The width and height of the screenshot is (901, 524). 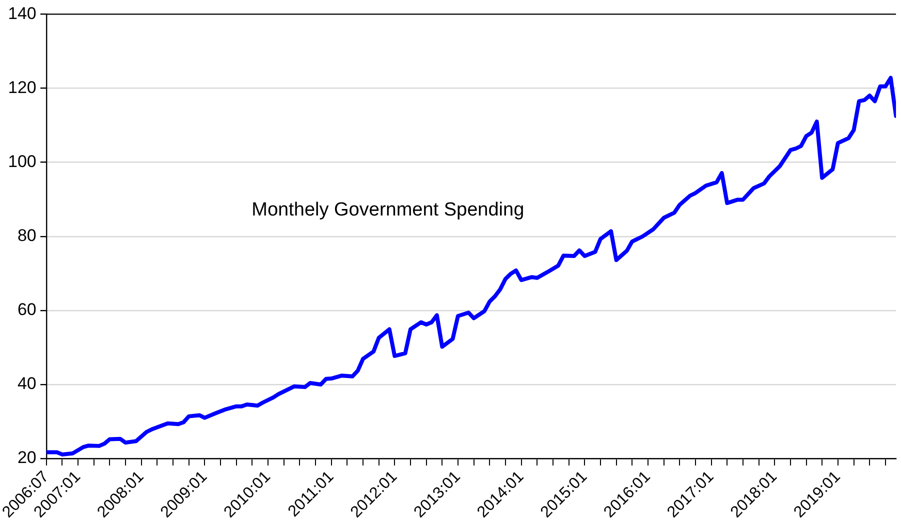 What do you see at coordinates (26, 458) in the screenshot?
I see `y-tick-label: 20` at bounding box center [26, 458].